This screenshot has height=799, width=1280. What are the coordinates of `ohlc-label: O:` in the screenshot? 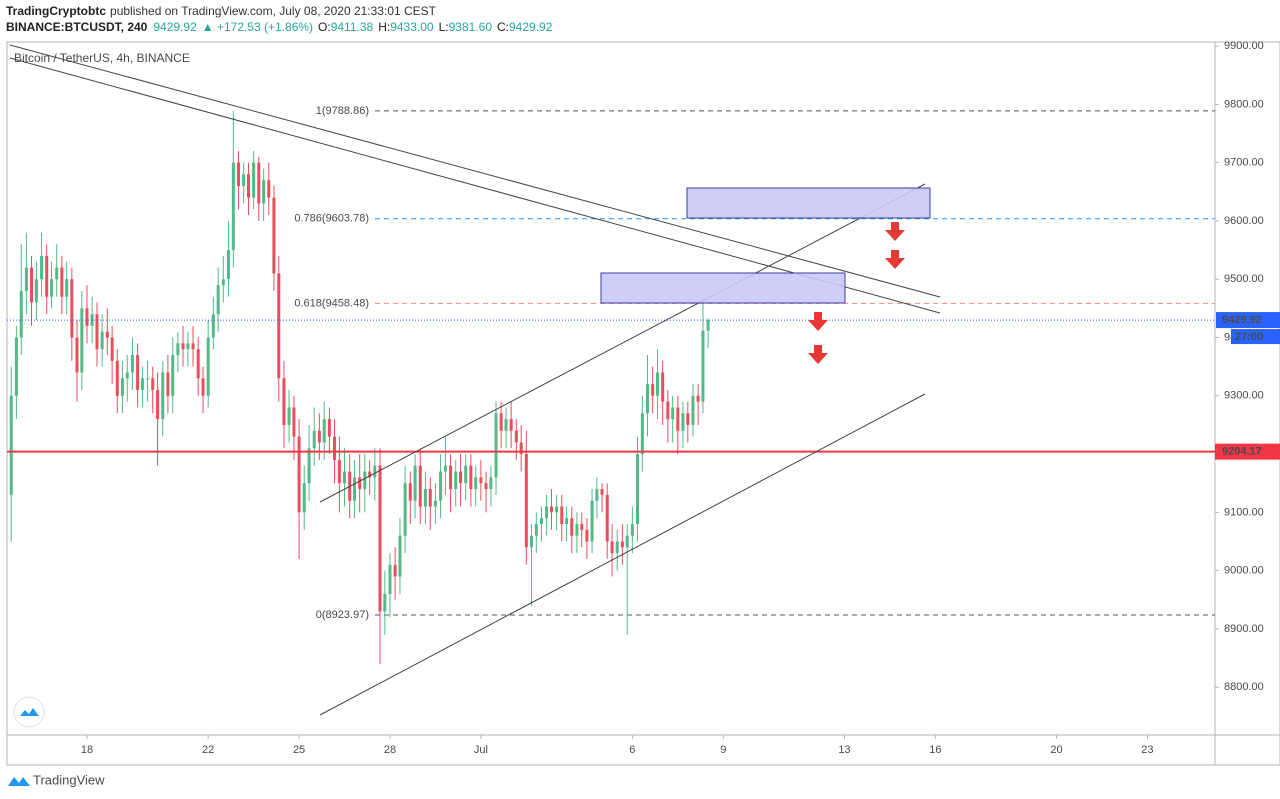 It's located at (324, 27).